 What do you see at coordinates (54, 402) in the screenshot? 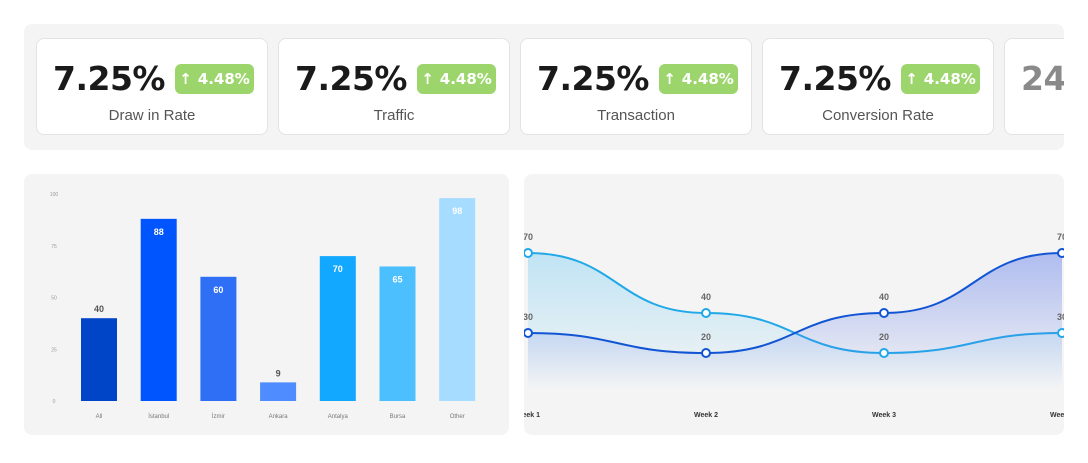
I see `y-tick-label: 0` at bounding box center [54, 402].